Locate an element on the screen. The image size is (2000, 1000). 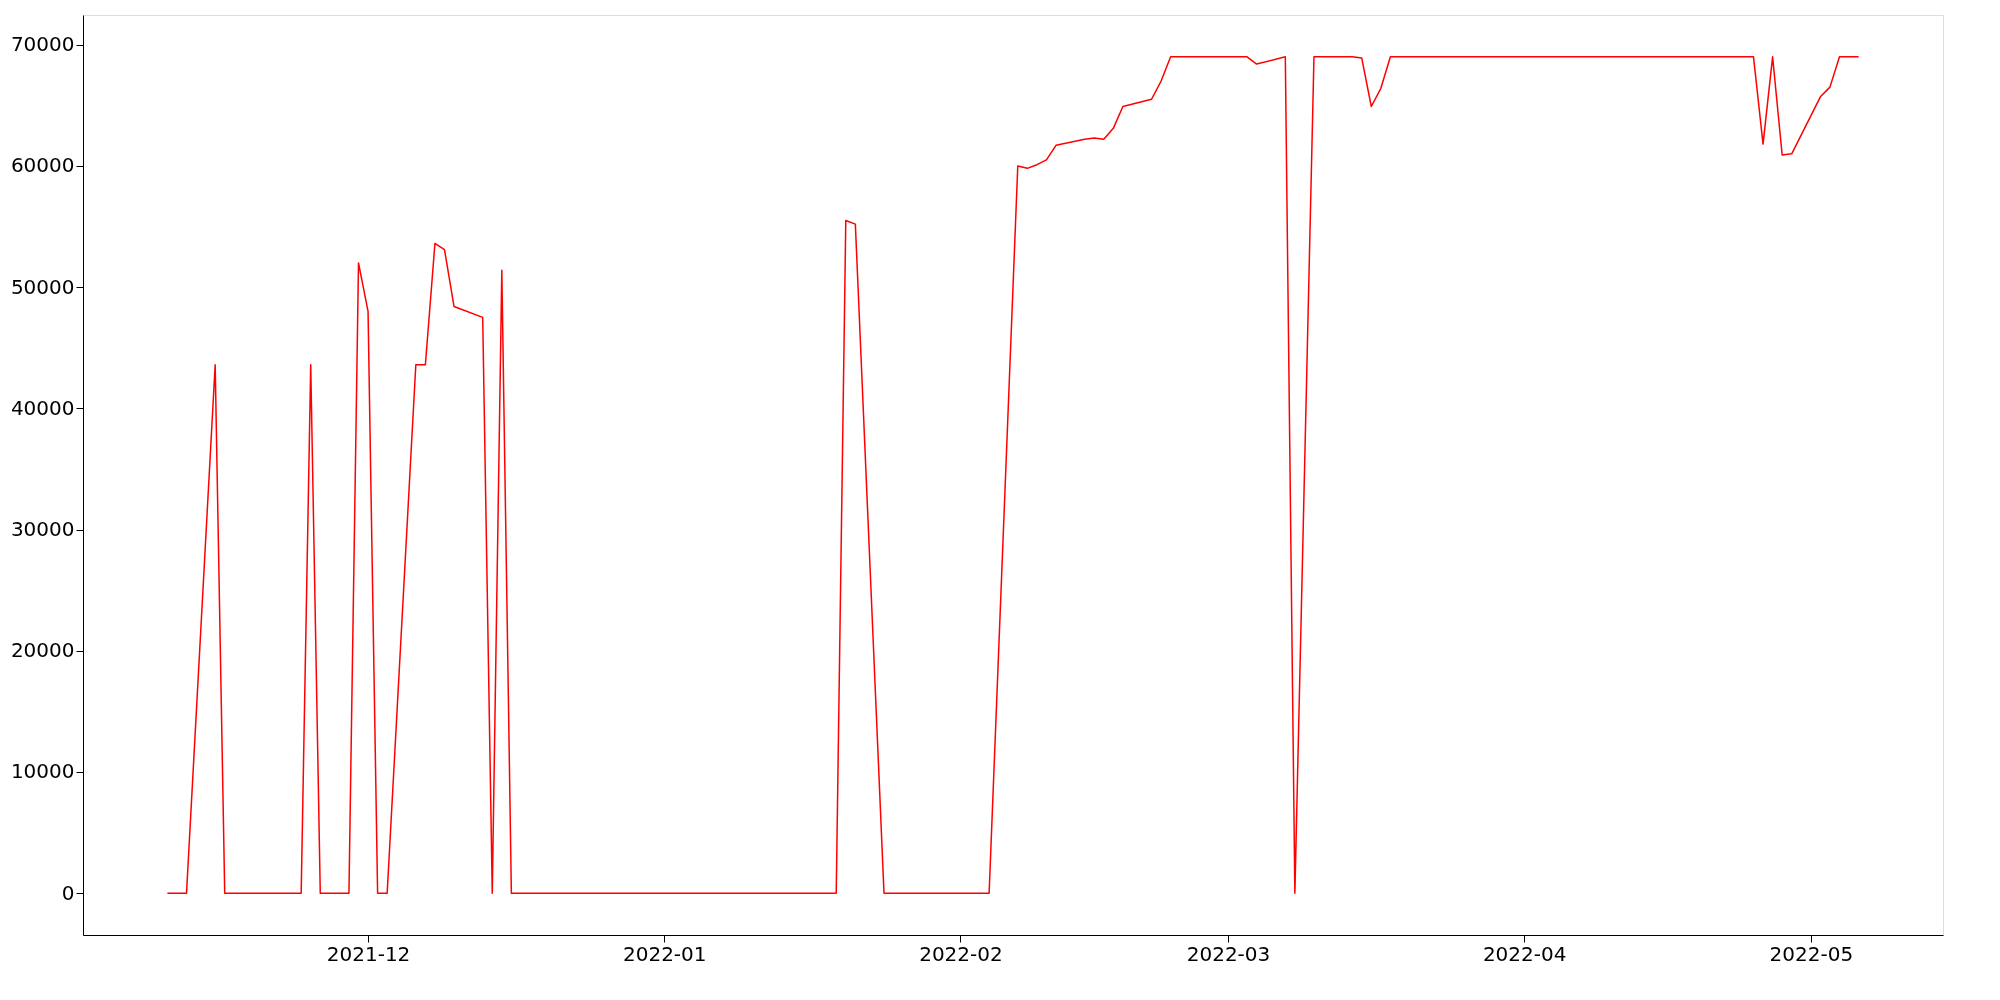
x-tick-label: 2022-05 is located at coordinates (1811, 953).